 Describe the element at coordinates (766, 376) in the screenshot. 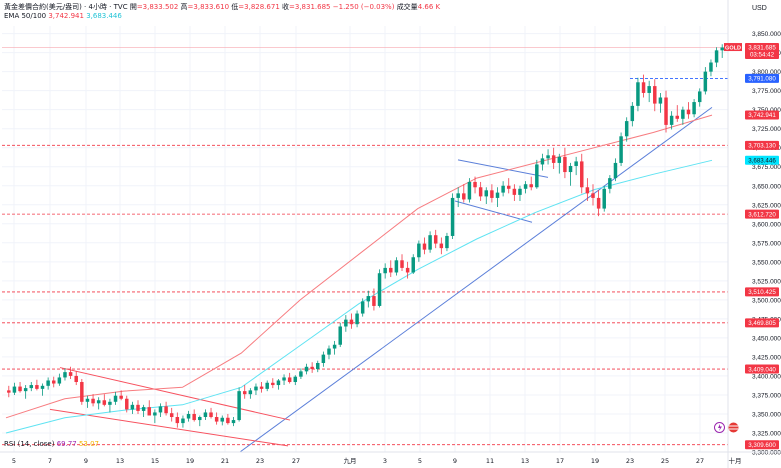

I see `price-tick-label: 3,400.000` at that location.